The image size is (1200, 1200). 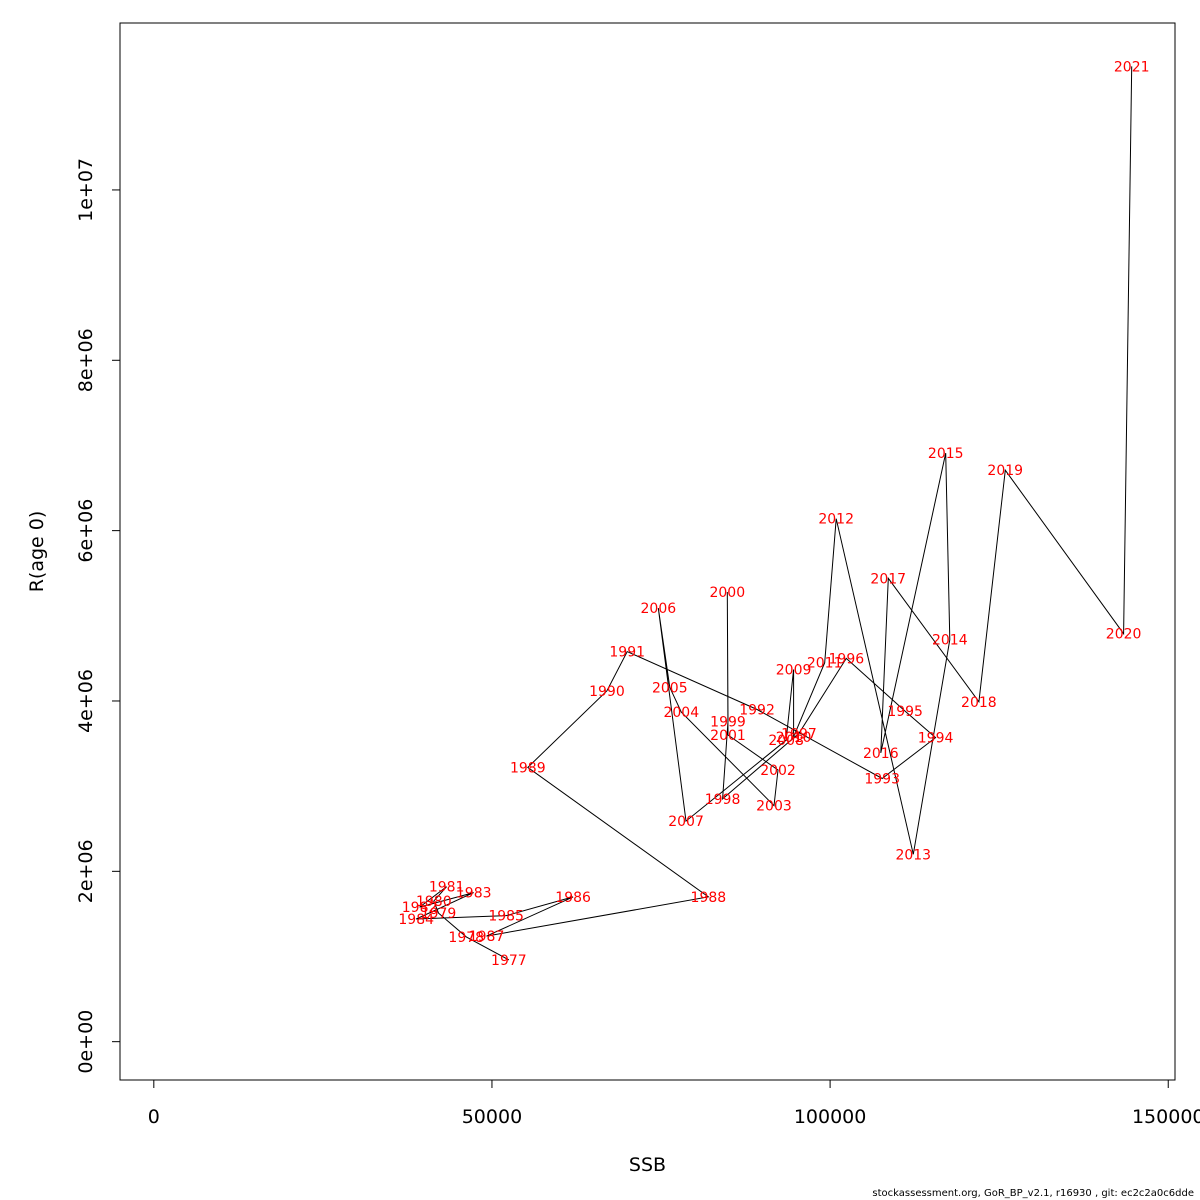 What do you see at coordinates (728, 722) in the screenshot?
I see `point-label-1999: 1999` at bounding box center [728, 722].